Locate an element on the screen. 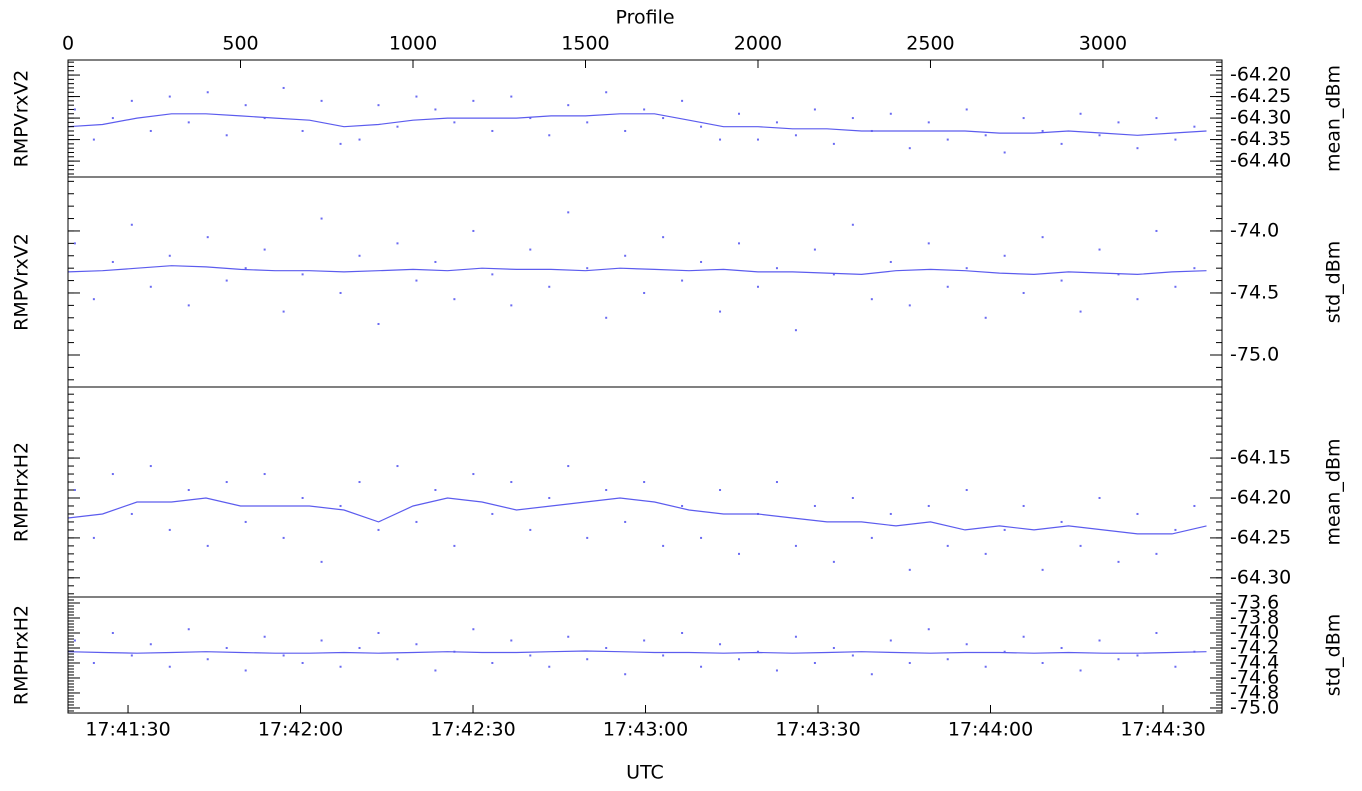  y-tick-label: -74.6 is located at coordinates (1254, 677).